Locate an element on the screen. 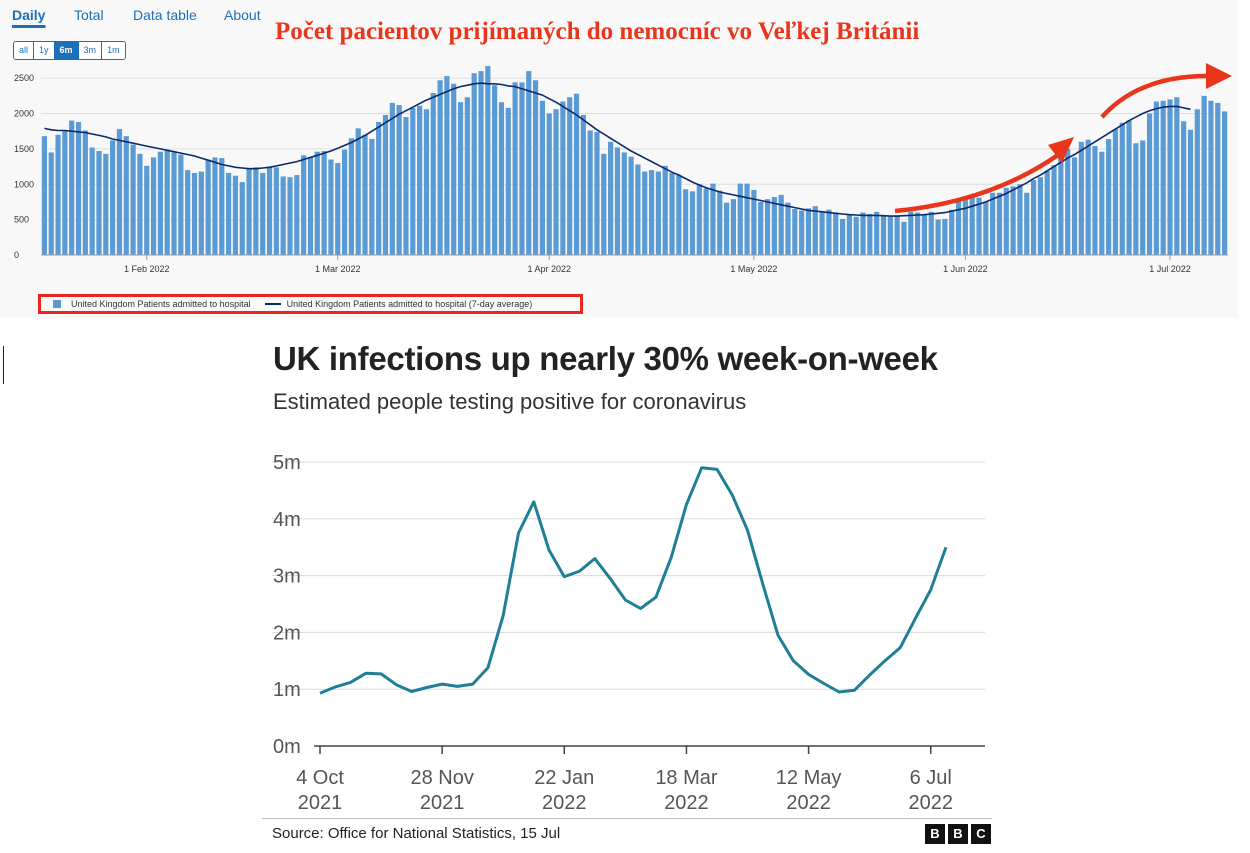  x-tick-label: 4 Oct is located at coordinates (320, 778).